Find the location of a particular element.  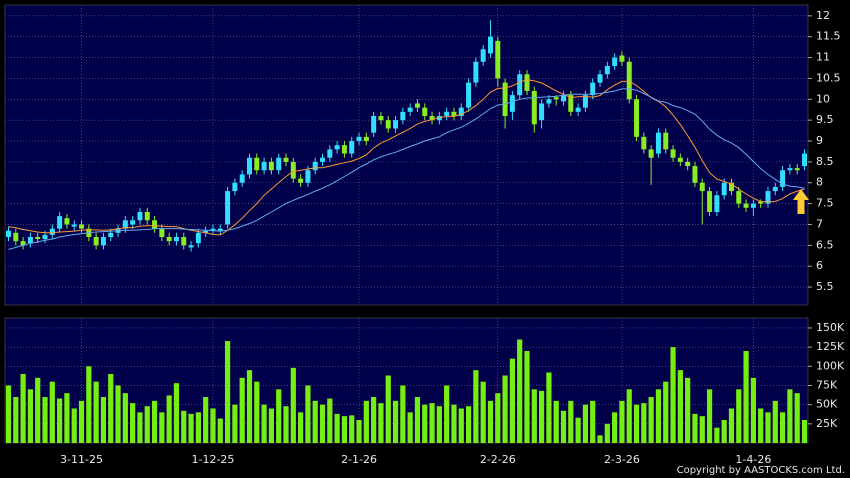

y-tick-label: 7.5 is located at coordinates (825, 203).